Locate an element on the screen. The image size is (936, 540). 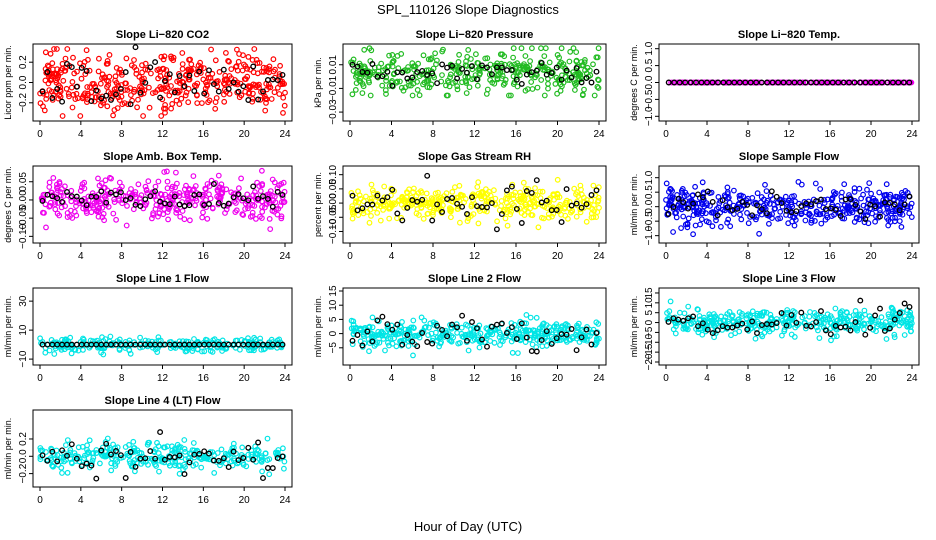
panel-title: Slope Line 3 Flow is located at coordinates (789, 279).